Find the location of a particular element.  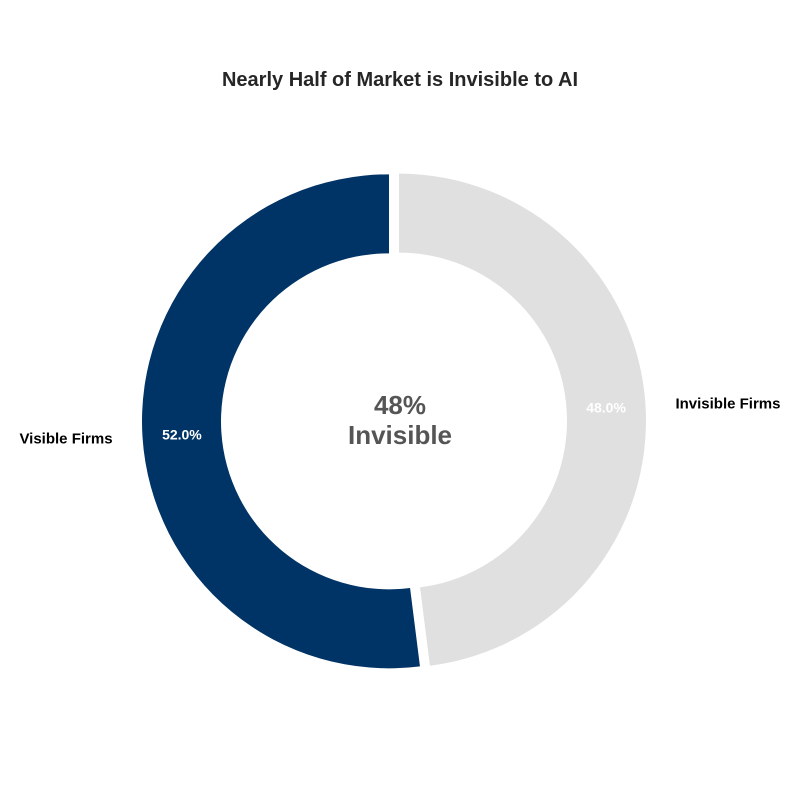

center-caption: Invisible is located at coordinates (400, 435).